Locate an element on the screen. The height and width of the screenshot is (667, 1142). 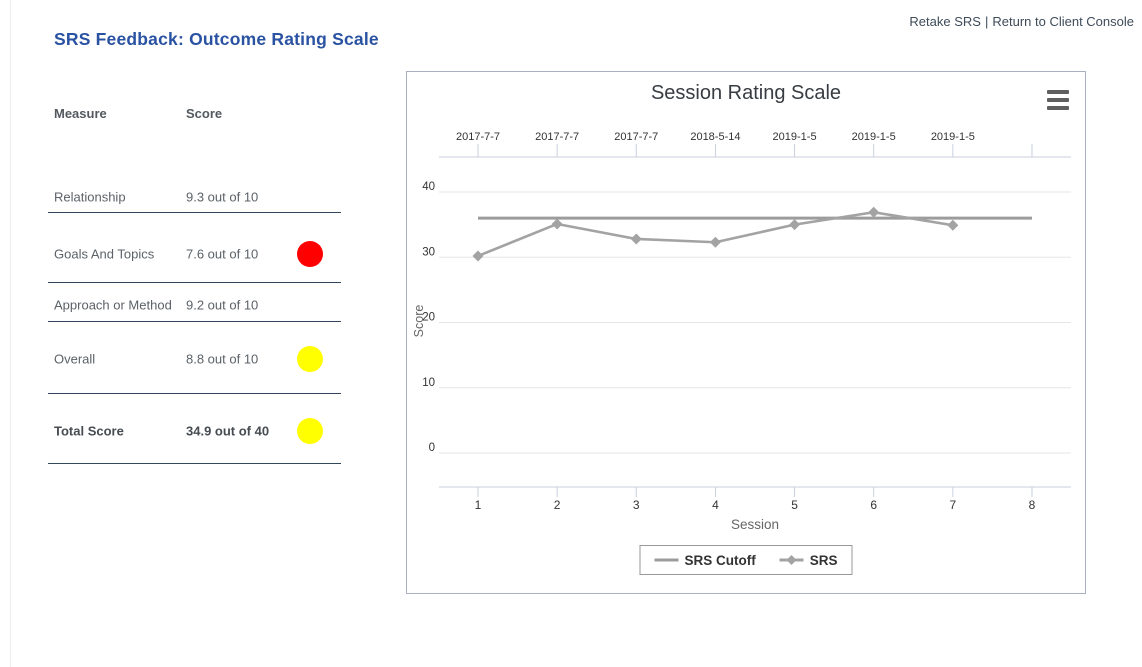
page-left-divider is located at coordinates (10, 333).